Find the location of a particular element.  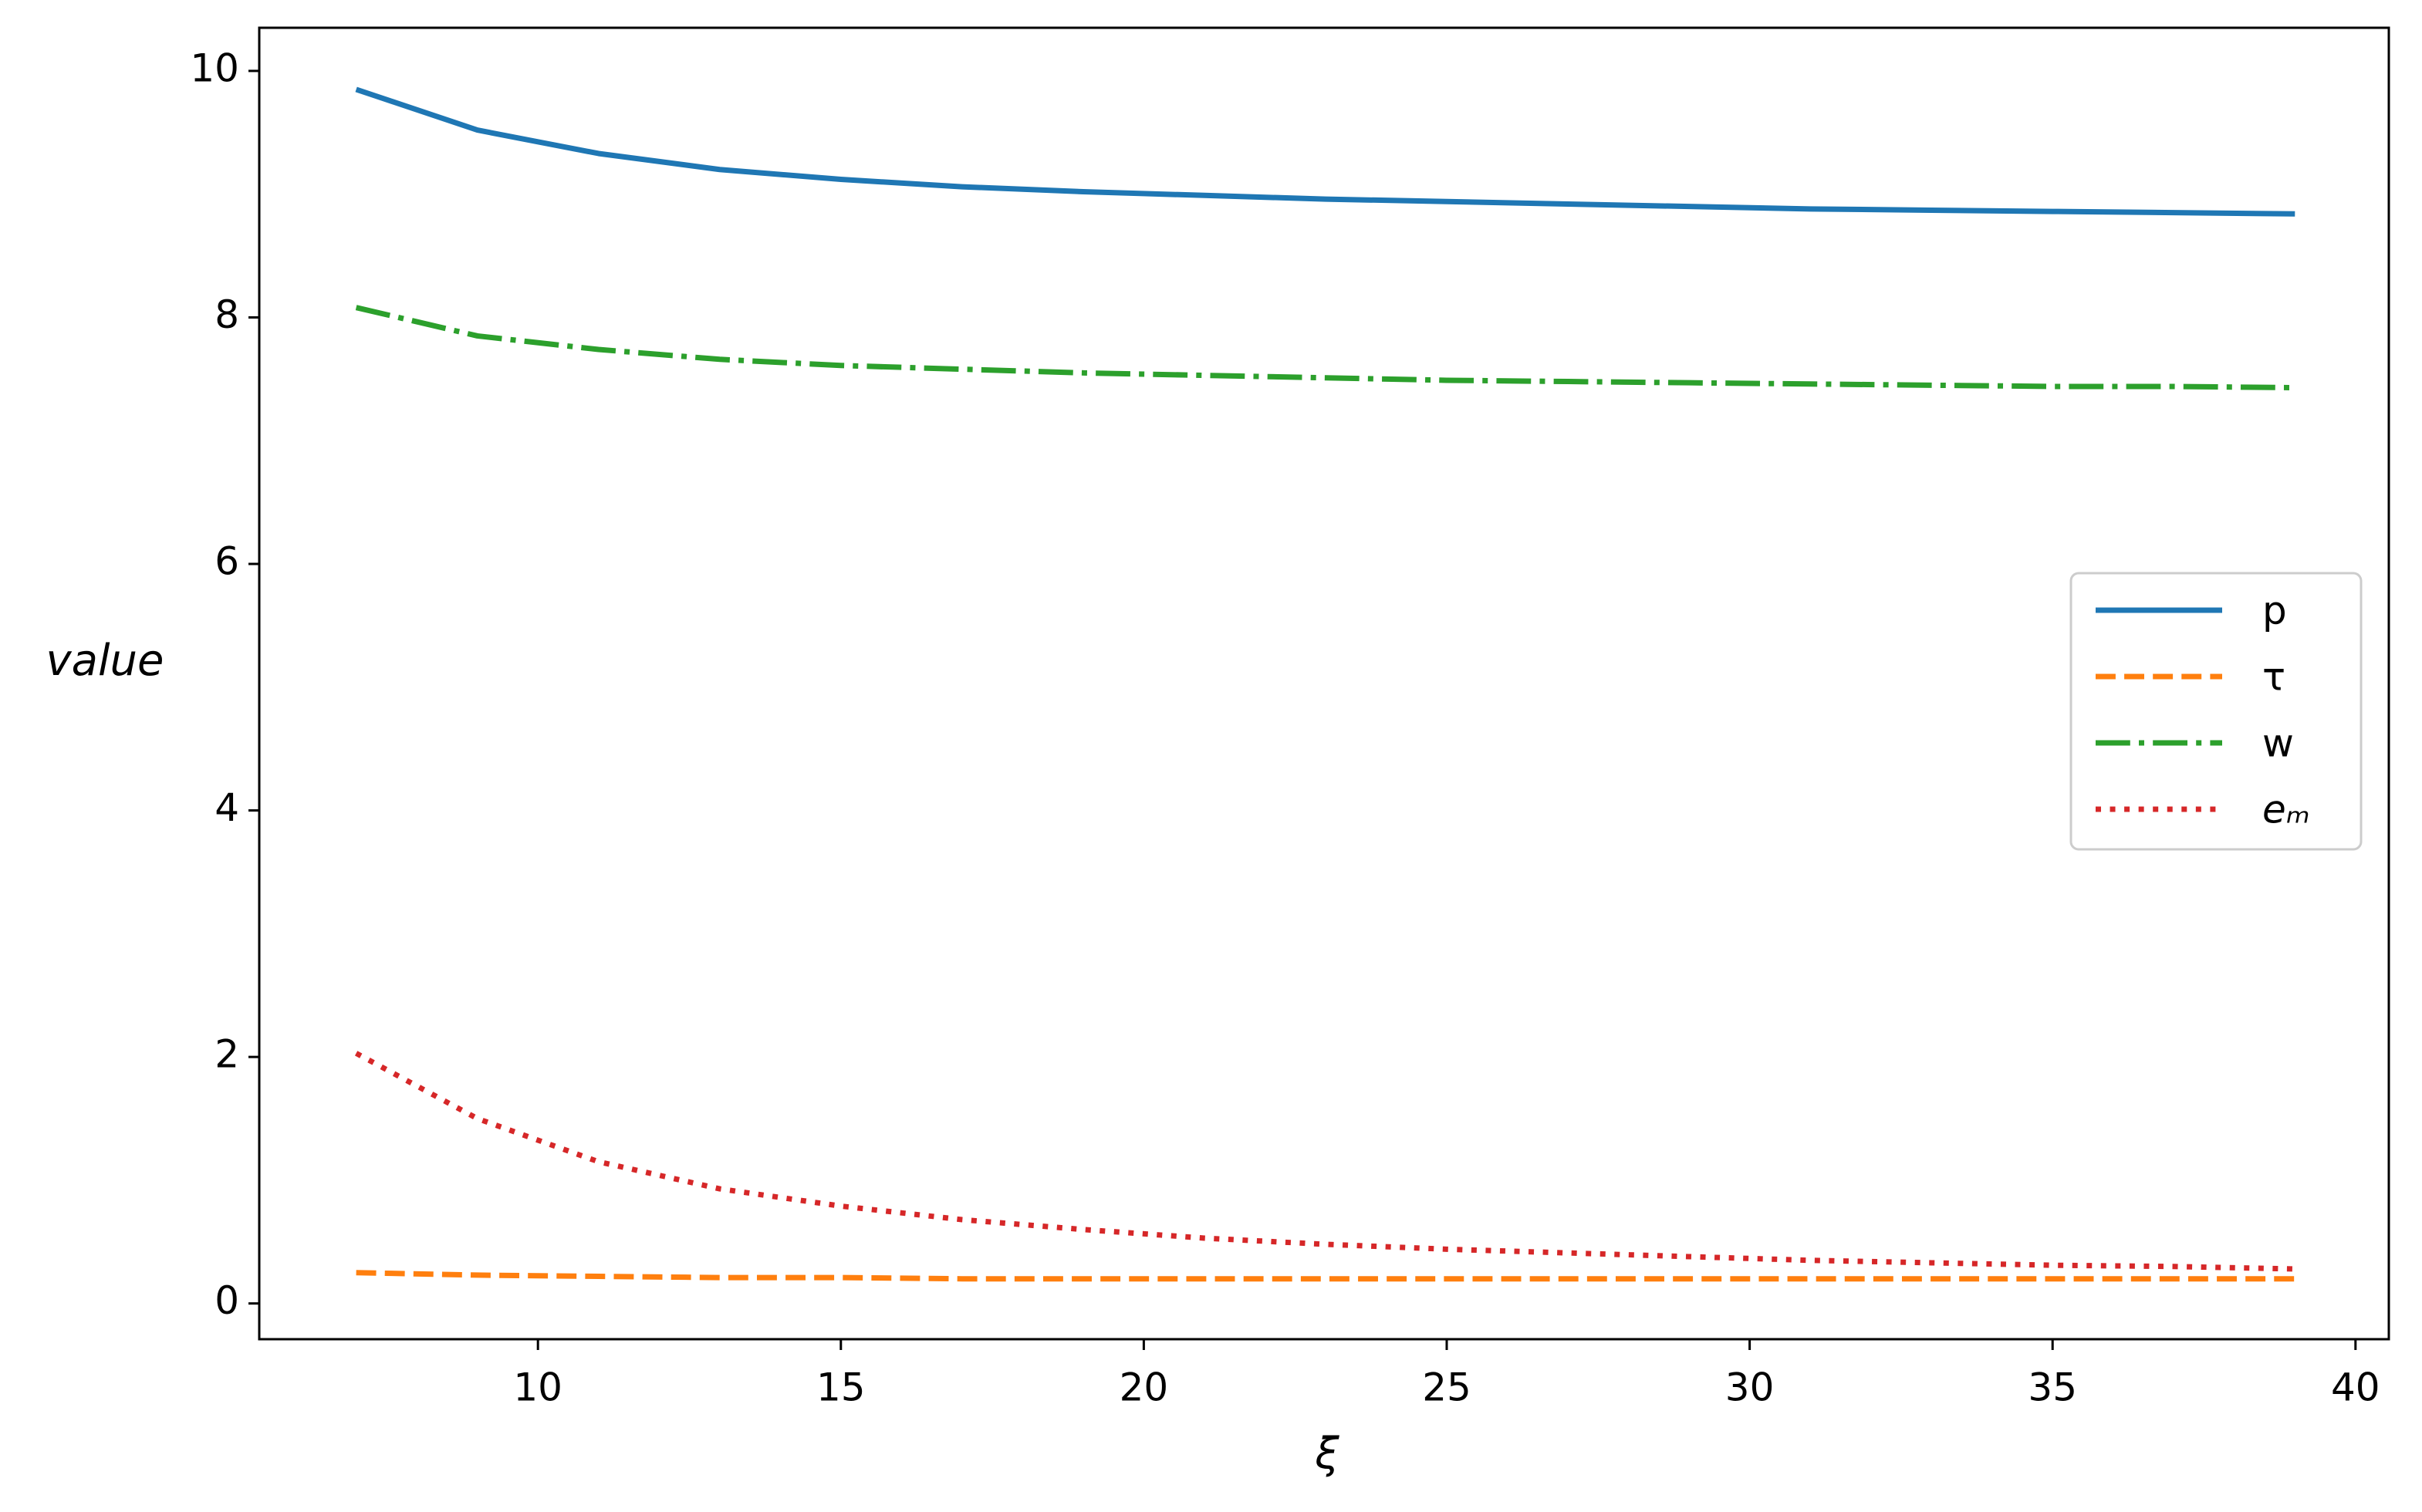

legend-label: w is located at coordinates (2278, 743).